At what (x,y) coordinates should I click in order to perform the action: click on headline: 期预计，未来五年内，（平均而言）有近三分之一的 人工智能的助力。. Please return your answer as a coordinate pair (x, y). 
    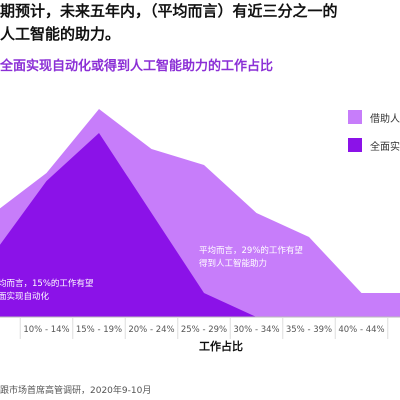
    Looking at the image, I should click on (200, 23).